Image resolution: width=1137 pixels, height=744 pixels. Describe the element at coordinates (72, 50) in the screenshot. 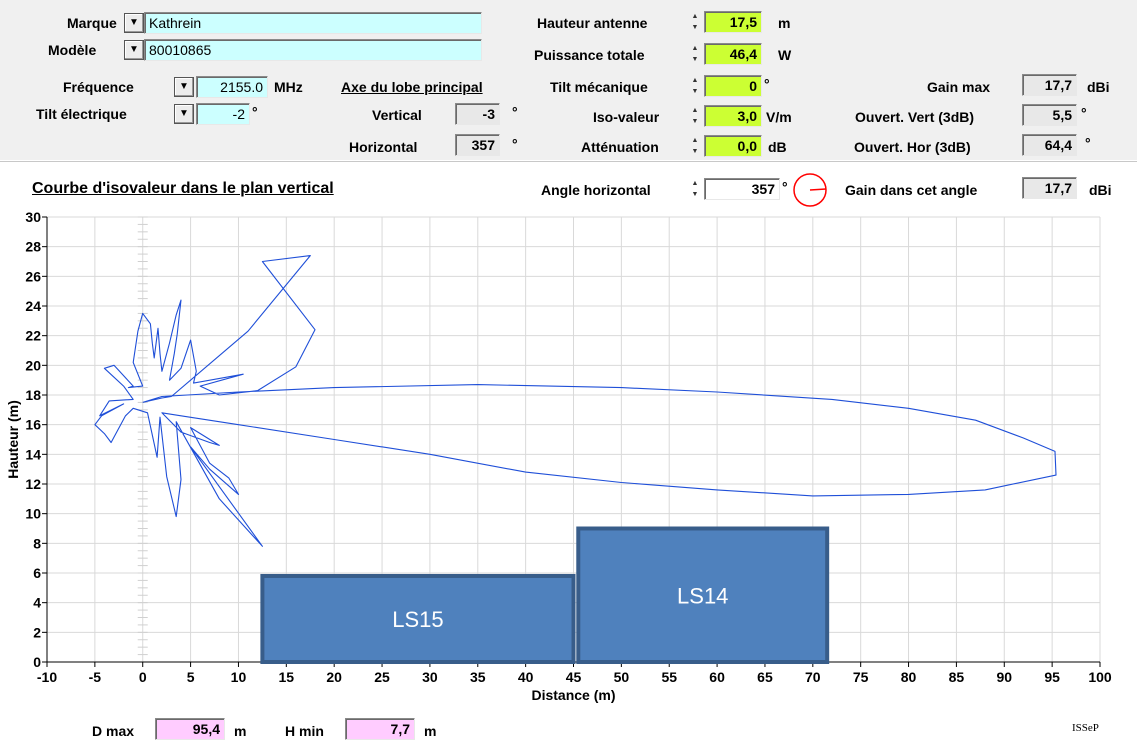

I see `modele-label: Modèle` at that location.